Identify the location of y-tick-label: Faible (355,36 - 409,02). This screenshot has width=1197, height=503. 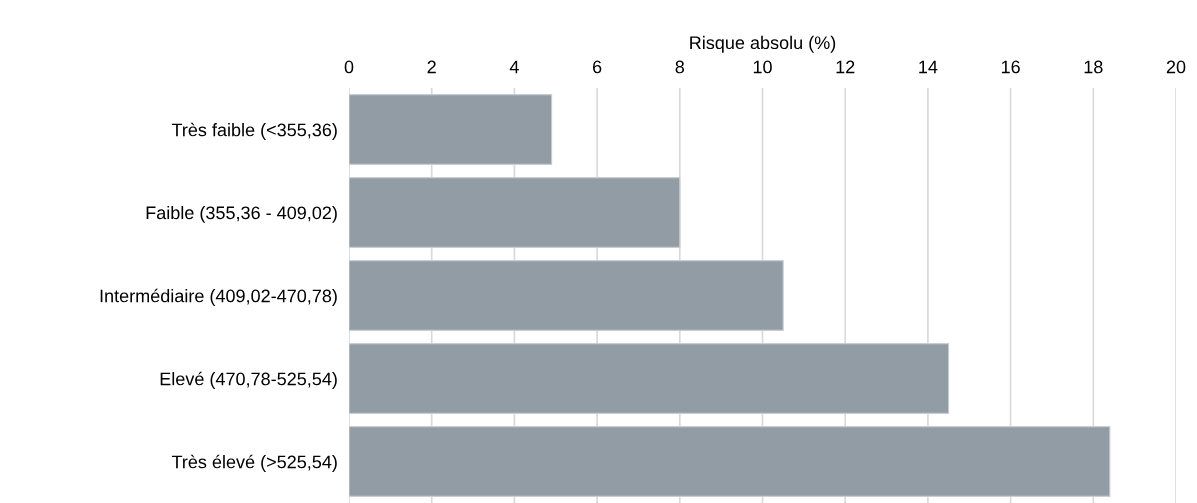
(241, 214).